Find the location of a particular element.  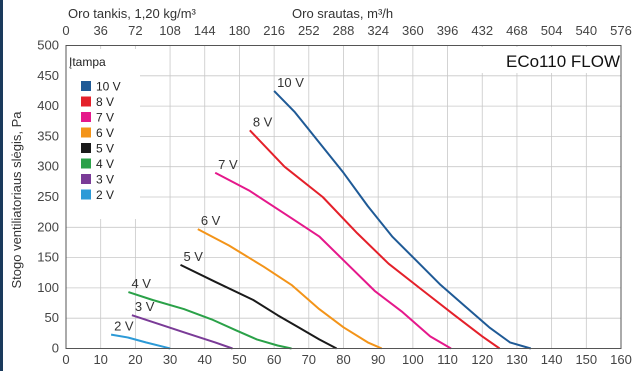

x-tick-label: 140 is located at coordinates (552, 359).